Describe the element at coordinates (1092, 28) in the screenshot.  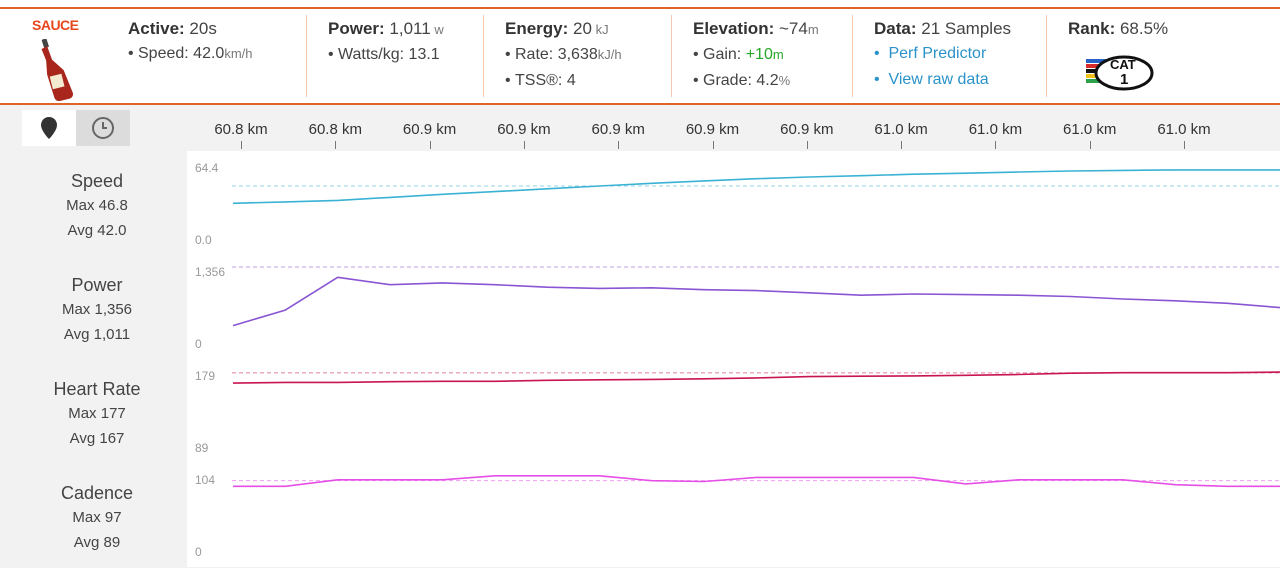
I see `rank-label: Rank:` at that location.